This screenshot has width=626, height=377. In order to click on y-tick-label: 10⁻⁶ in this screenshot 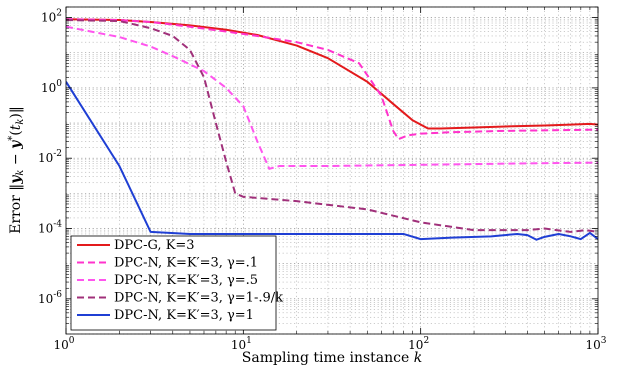, I will do `click(50, 298)`.